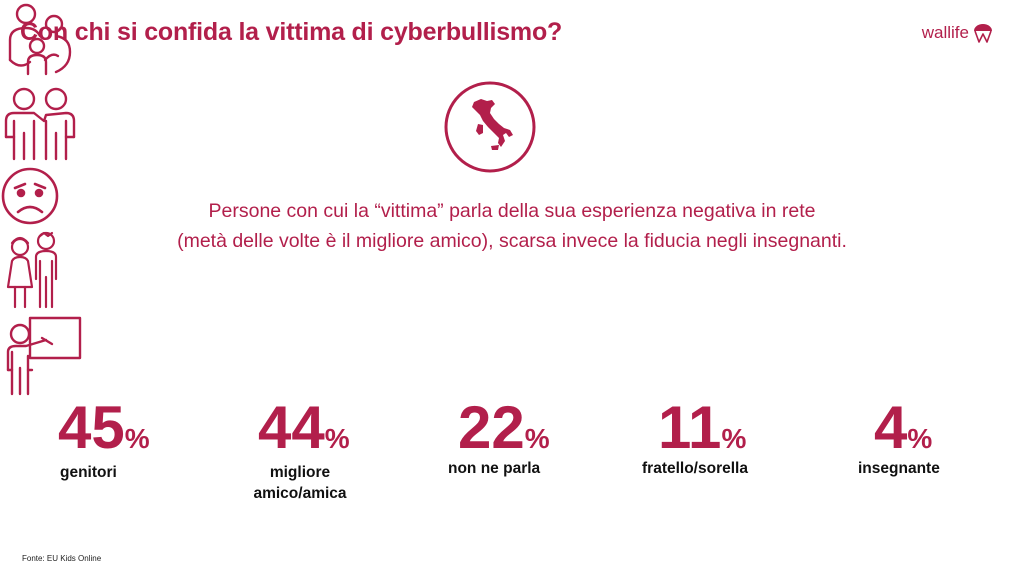 This screenshot has width=1024, height=576. Describe the element at coordinates (695, 468) in the screenshot. I see `stat-label: fratello/sorella` at that location.